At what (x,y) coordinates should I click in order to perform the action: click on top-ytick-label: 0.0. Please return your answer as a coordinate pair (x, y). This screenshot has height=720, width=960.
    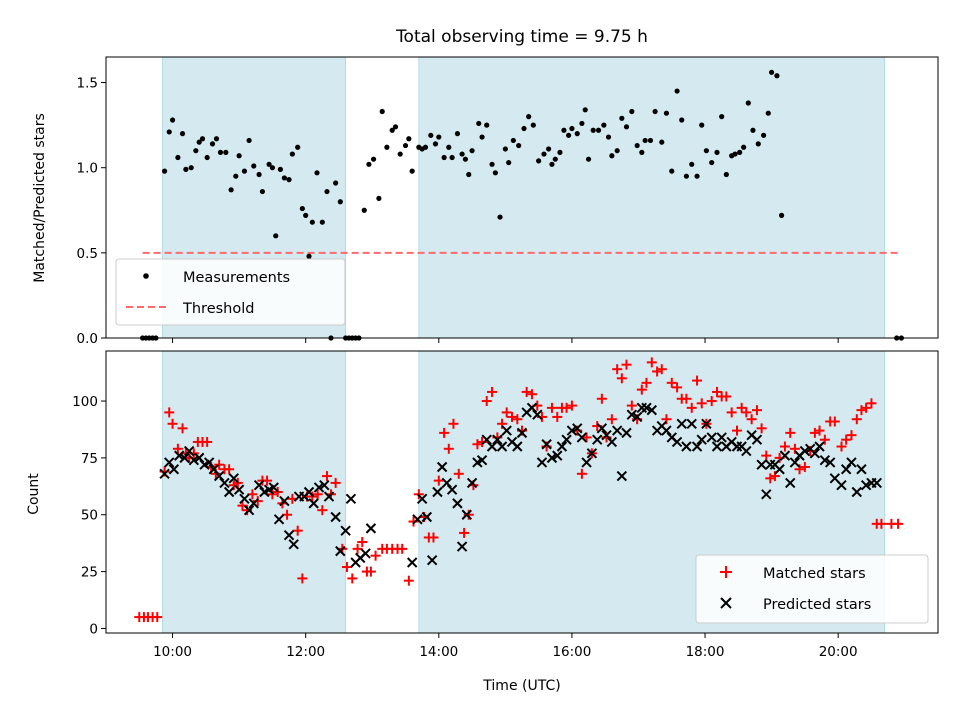
    Looking at the image, I should click on (87, 339).